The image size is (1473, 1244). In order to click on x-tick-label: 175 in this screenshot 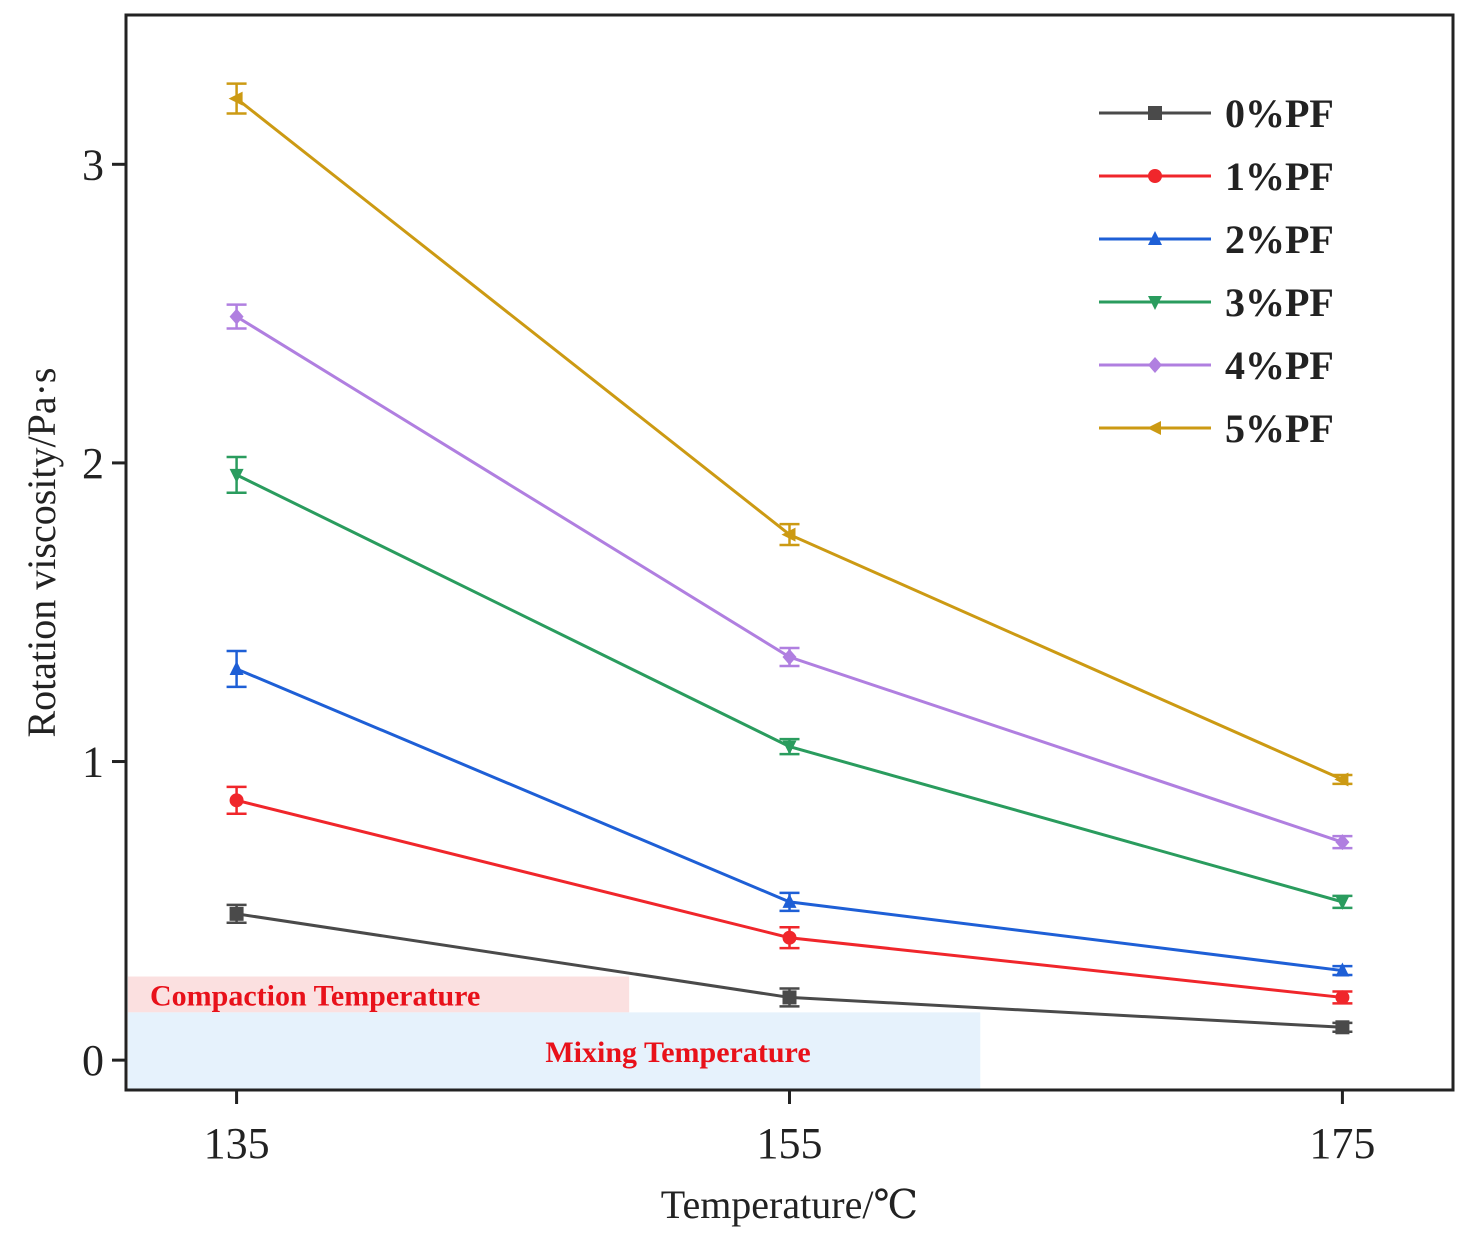, I will do `click(1342, 1143)`.